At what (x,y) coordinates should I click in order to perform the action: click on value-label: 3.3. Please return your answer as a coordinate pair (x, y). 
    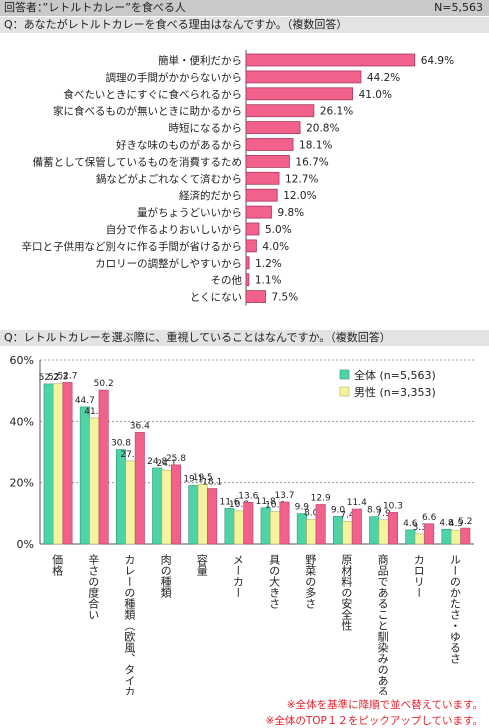
    Looking at the image, I should click on (420, 528).